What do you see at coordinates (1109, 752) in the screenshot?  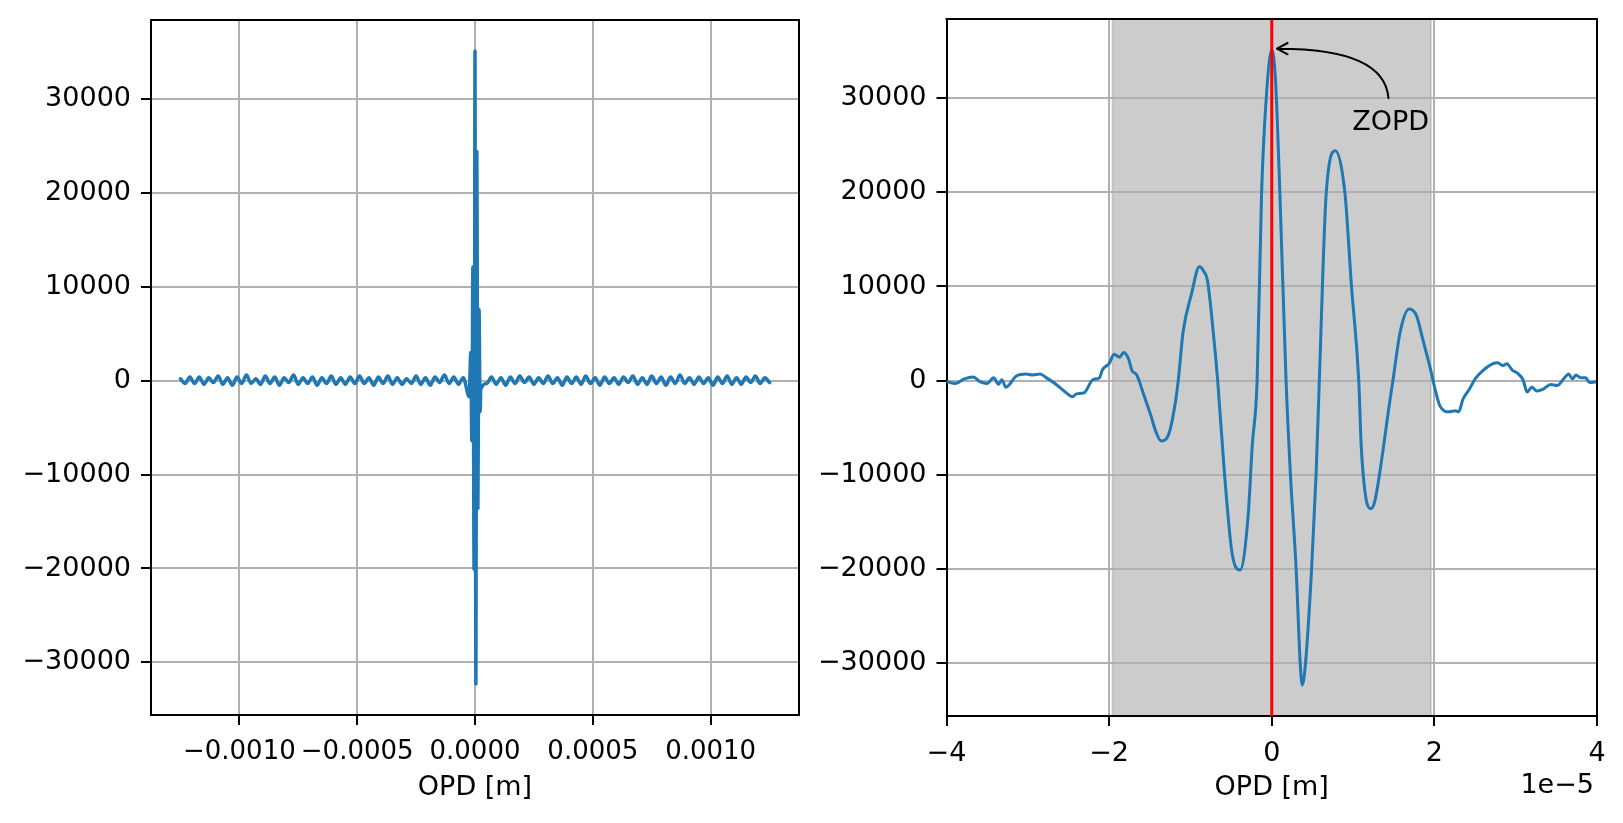 I see `x-tick-label: −2` at bounding box center [1109, 752].